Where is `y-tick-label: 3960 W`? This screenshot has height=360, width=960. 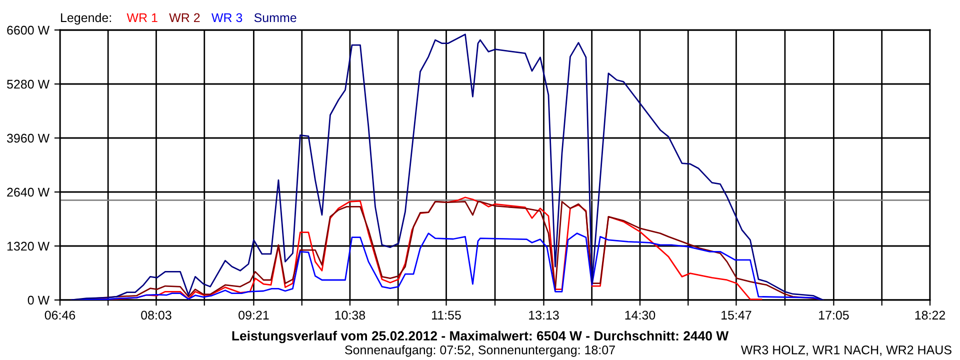
y-tick-label: 3960 W is located at coordinates (28, 138).